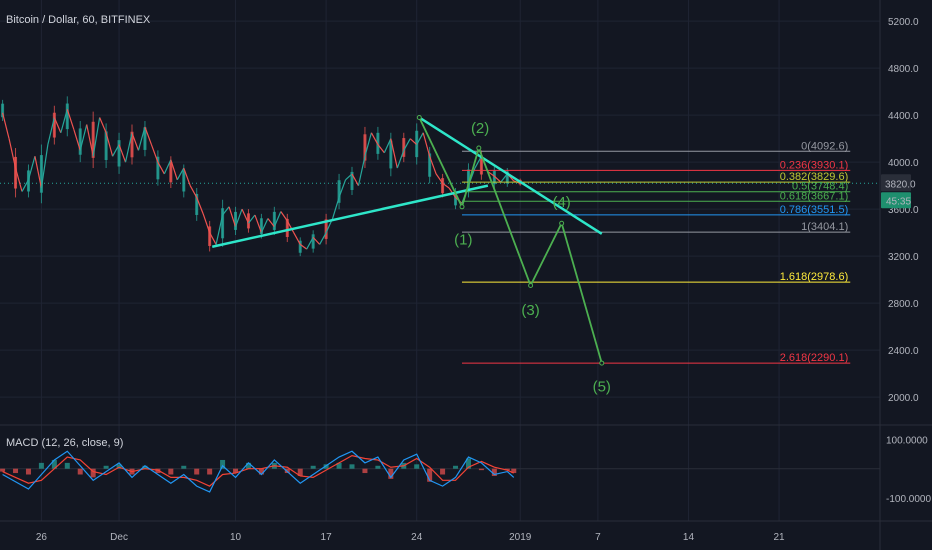 The image size is (932, 550). What do you see at coordinates (258, 470) in the screenshot?
I see `macd-signal-line` at bounding box center [258, 470].